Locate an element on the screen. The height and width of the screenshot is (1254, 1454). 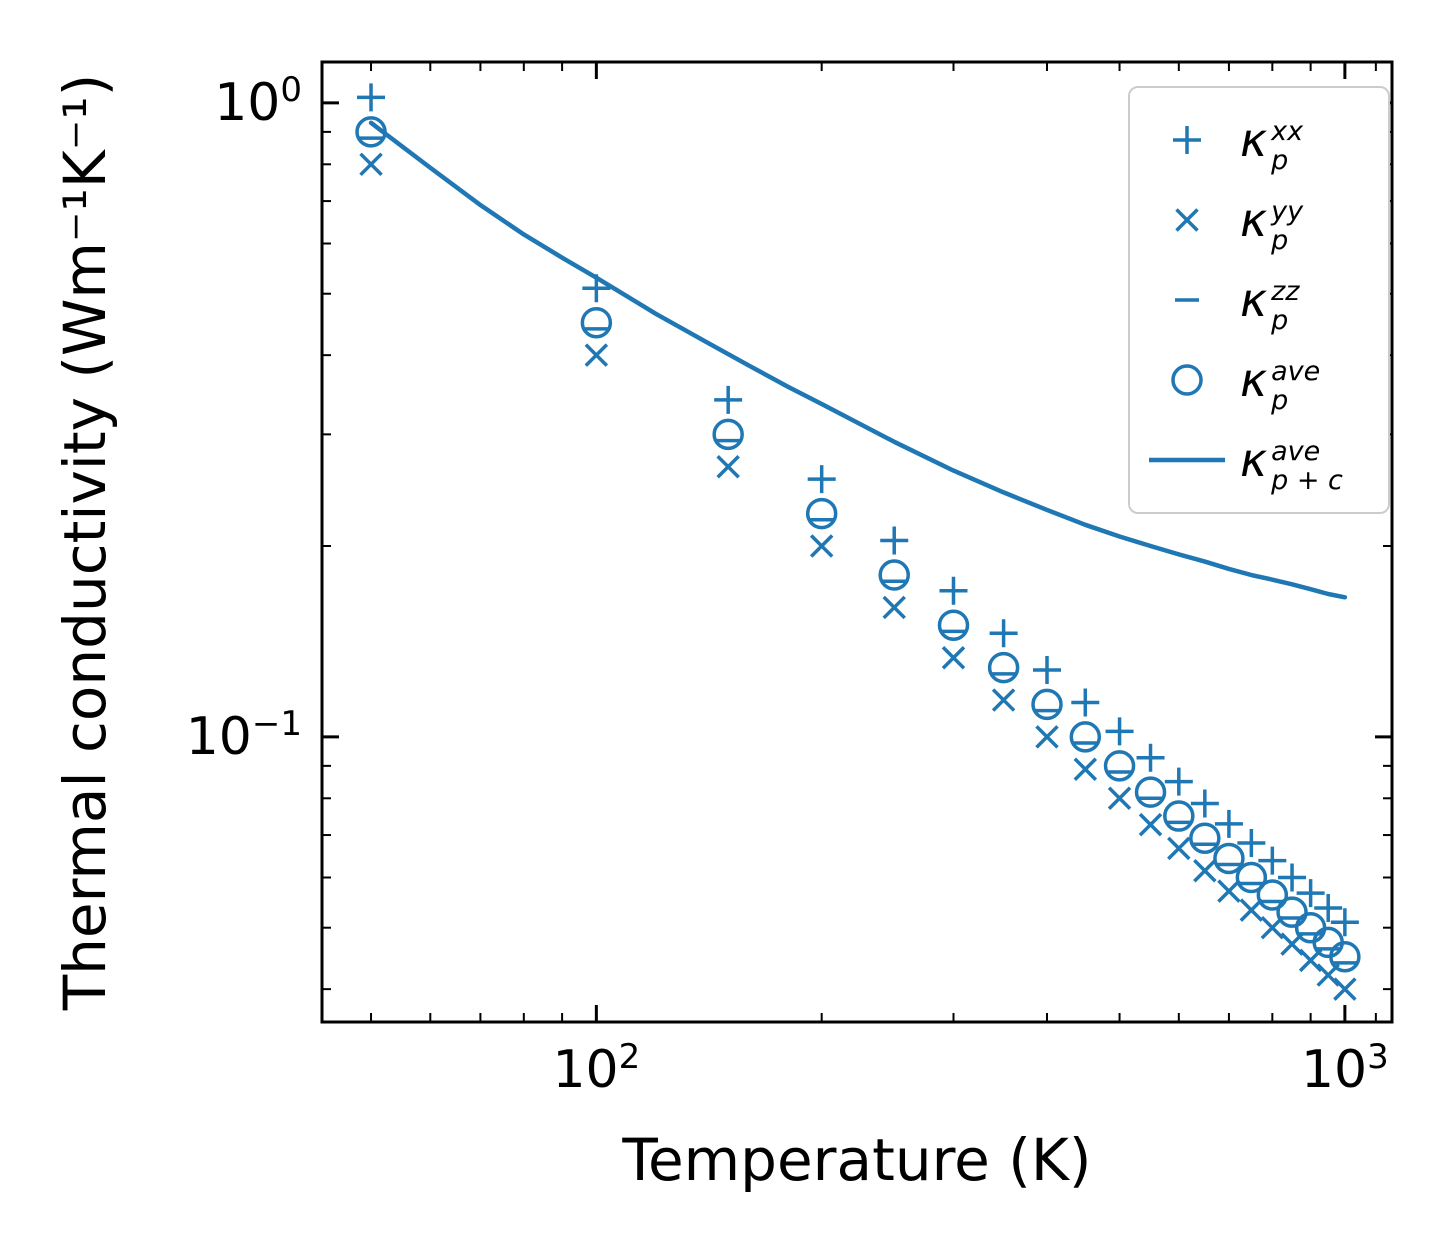
circle-marker-icon is located at coordinates (1187, 380).